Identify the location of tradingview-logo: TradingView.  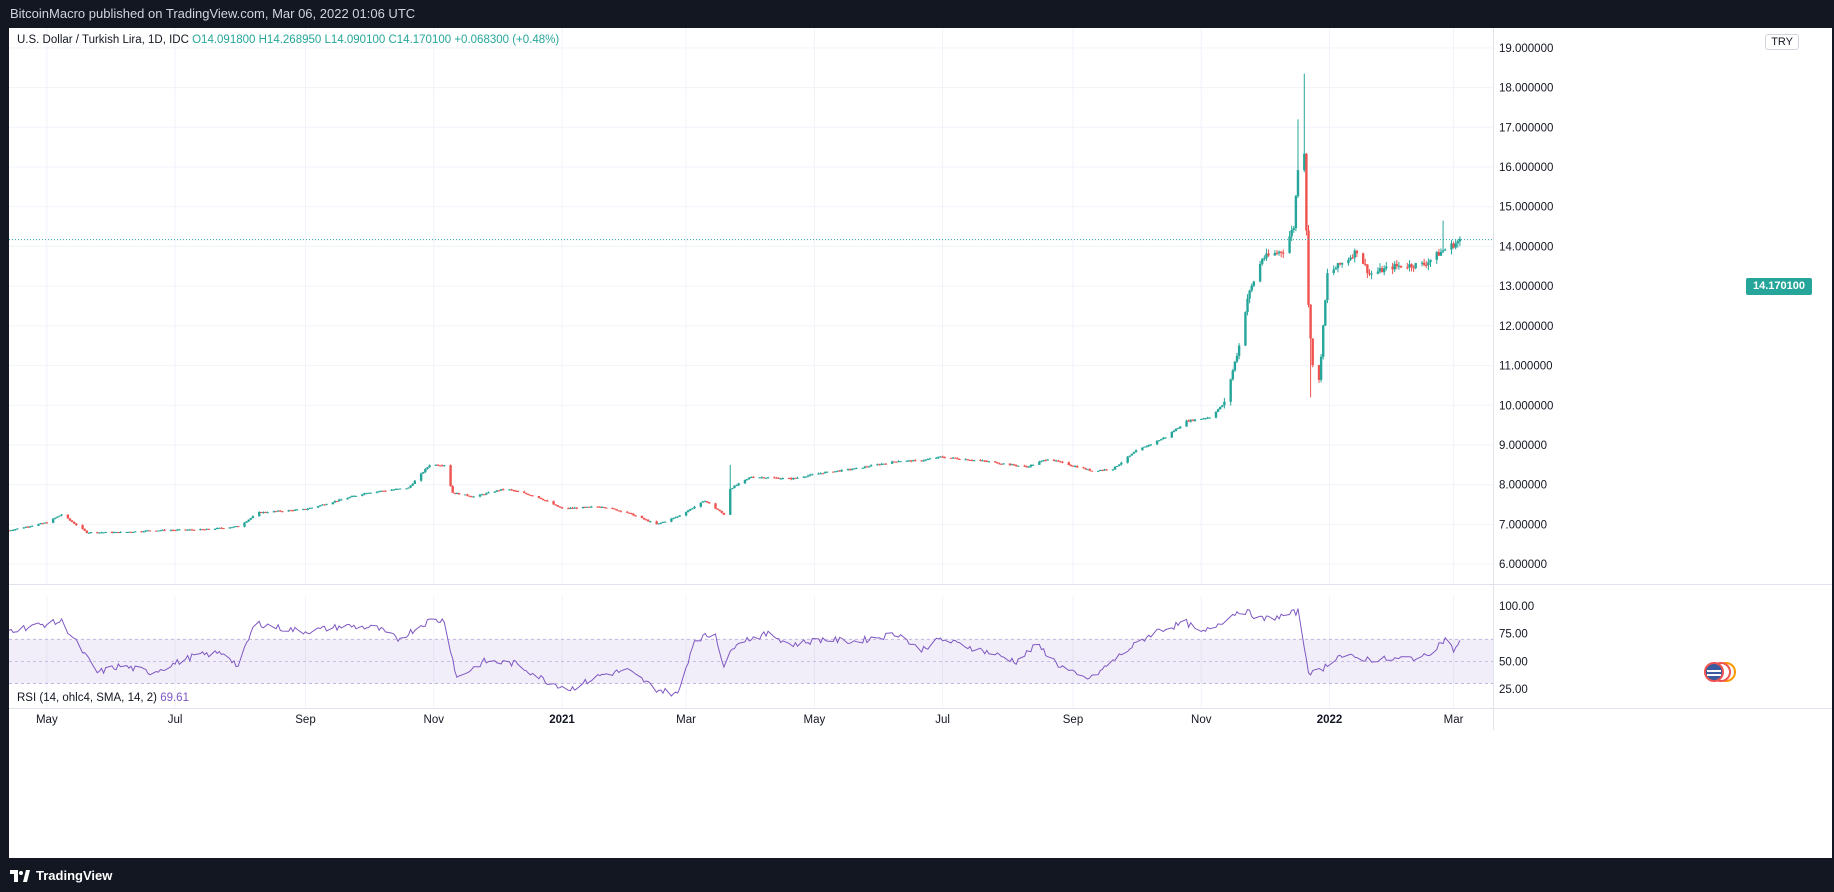
(61, 875).